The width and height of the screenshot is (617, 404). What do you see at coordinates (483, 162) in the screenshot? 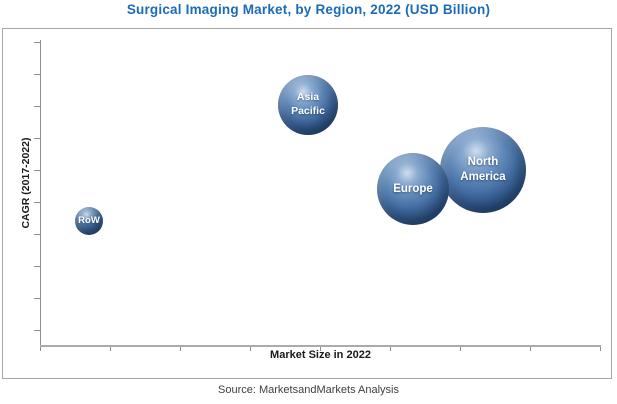
I see `bubble-label-line: North` at bounding box center [483, 162].